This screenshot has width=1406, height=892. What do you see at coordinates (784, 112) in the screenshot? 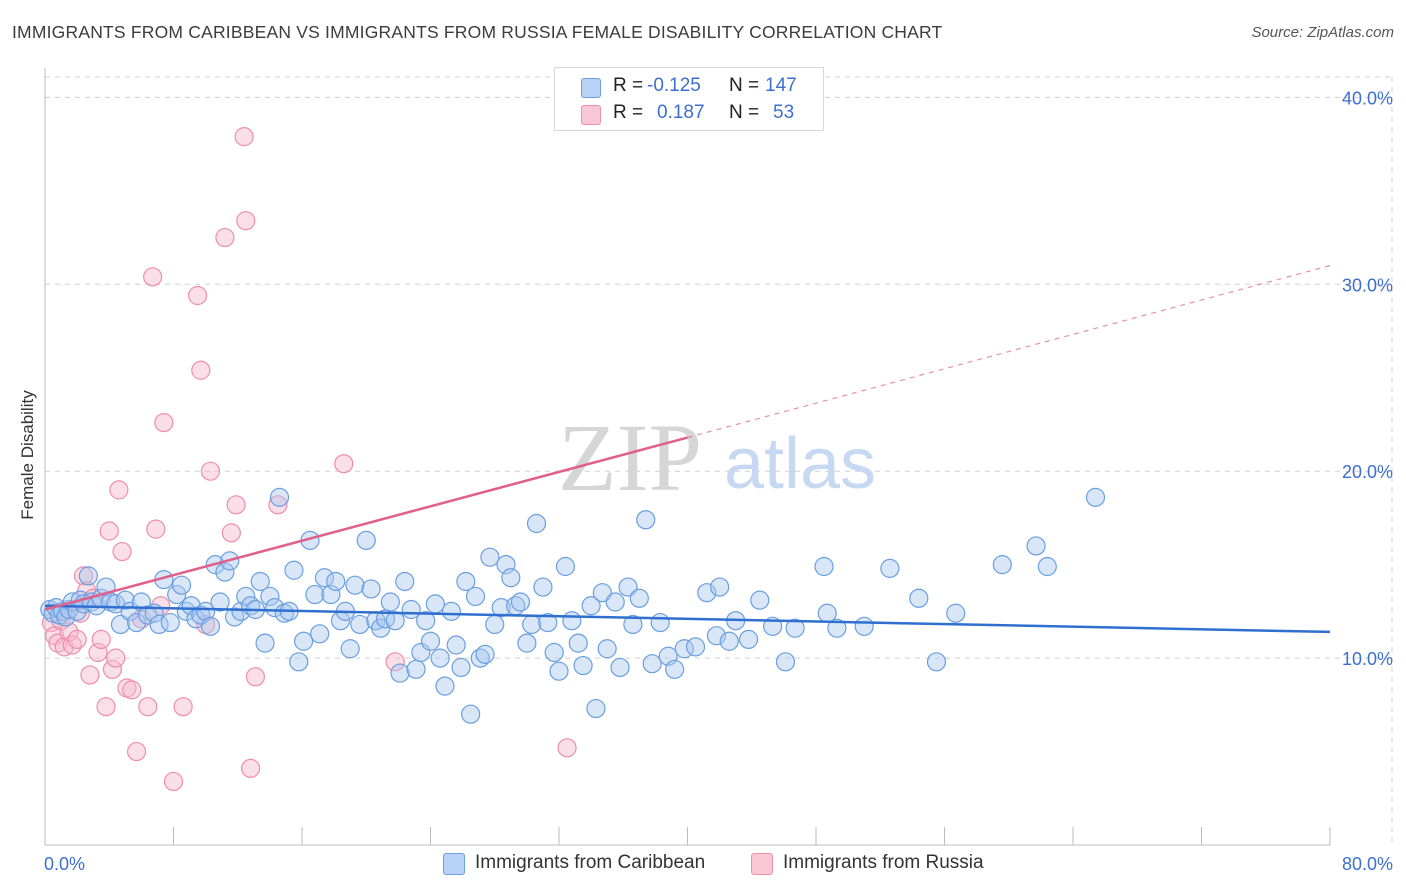
I see `n-value: 53` at bounding box center [784, 112].